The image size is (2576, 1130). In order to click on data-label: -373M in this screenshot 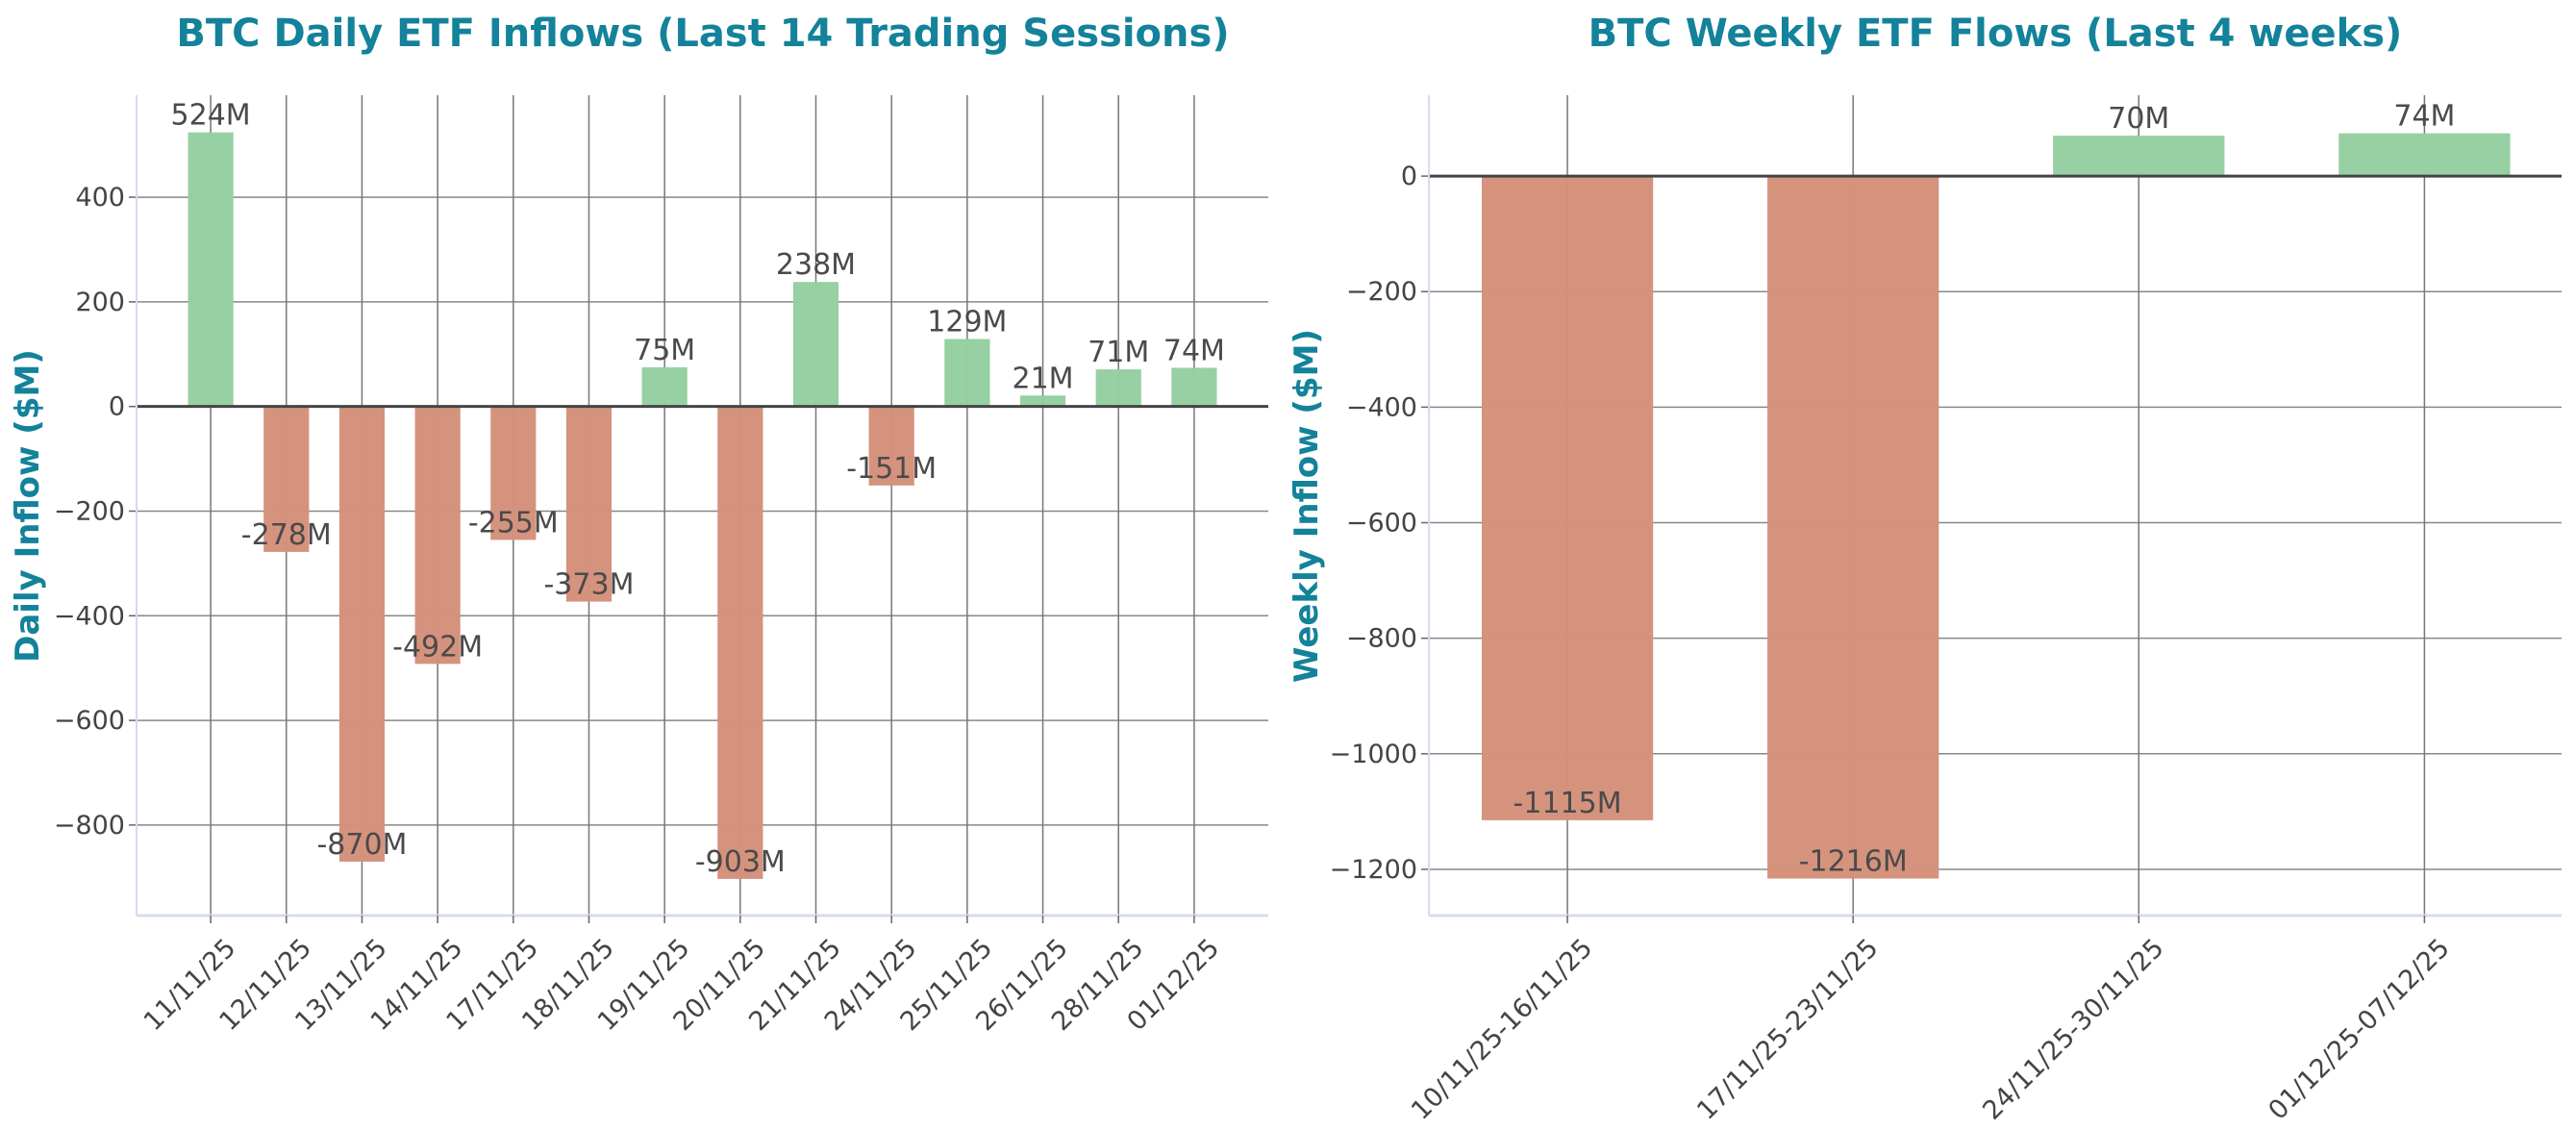, I will do `click(588, 585)`.